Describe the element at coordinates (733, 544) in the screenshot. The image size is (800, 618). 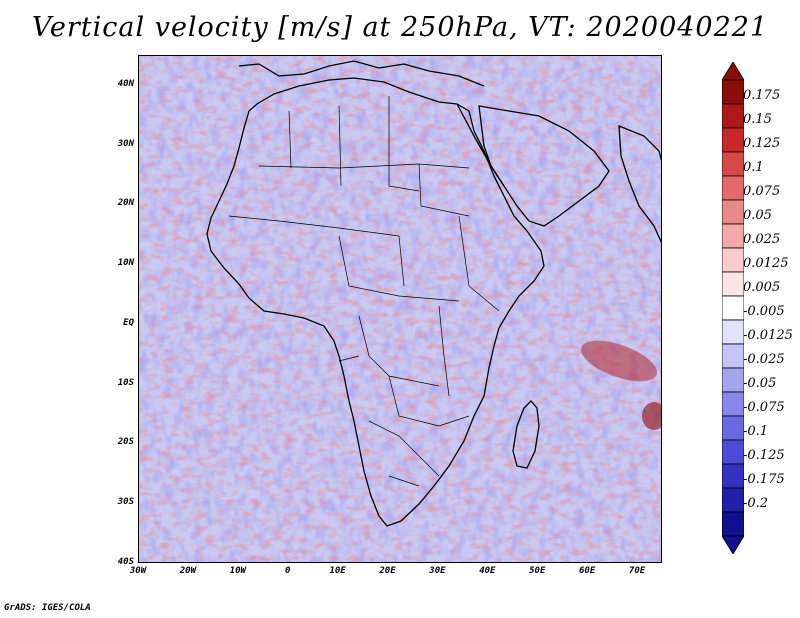
I see `colorbar-min-arrow` at that location.